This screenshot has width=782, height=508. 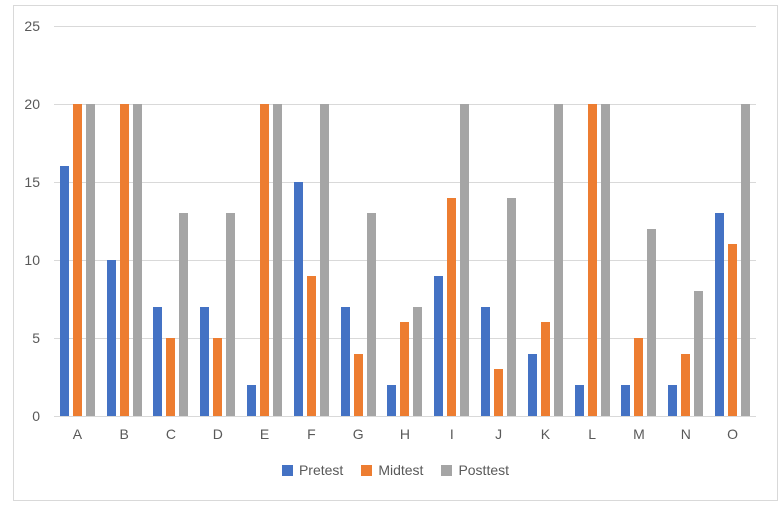 What do you see at coordinates (486, 361) in the screenshot?
I see `bar-pretest-j` at bounding box center [486, 361].